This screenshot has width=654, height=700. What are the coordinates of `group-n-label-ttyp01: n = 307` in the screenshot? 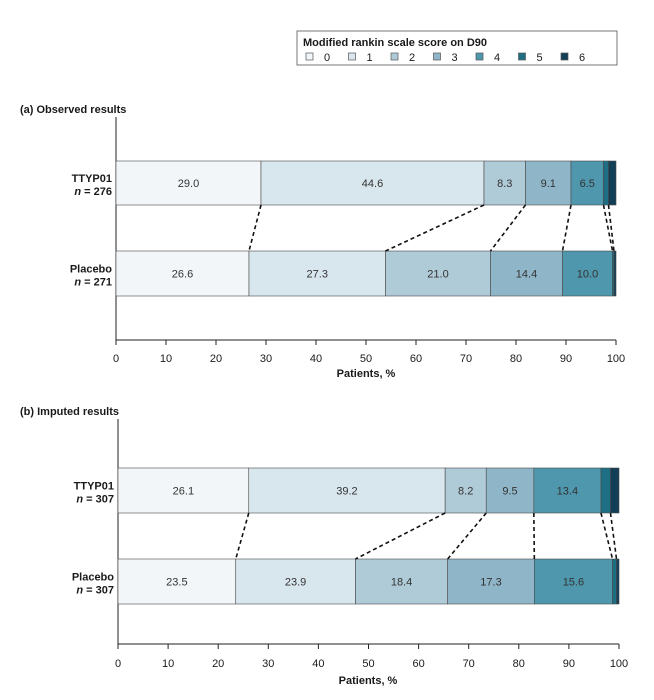 It's located at (95, 500).